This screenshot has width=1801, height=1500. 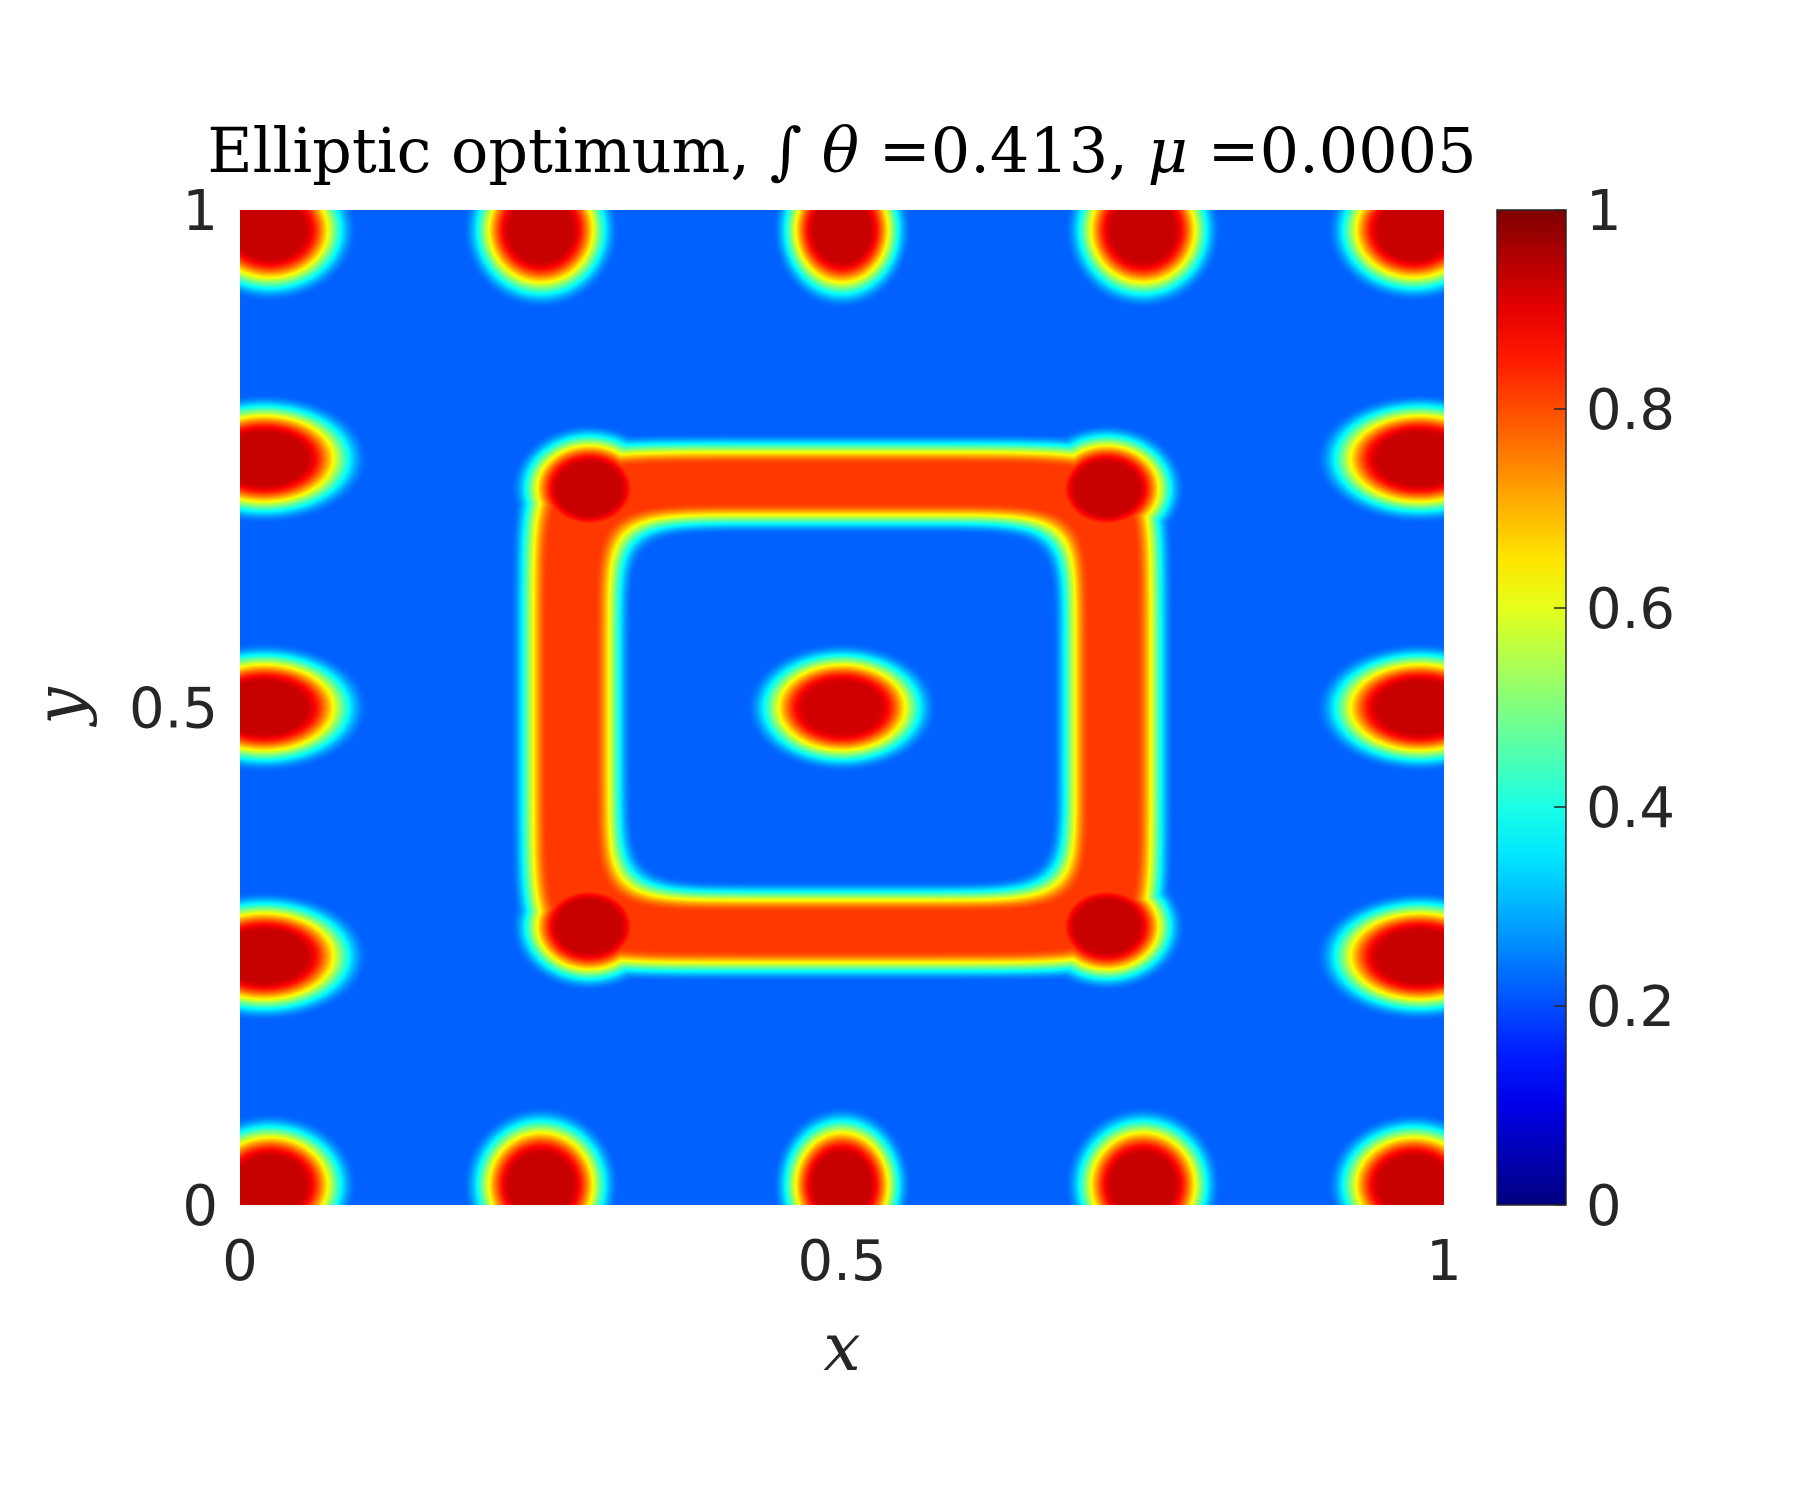 I want to click on title-theta-symbol: θ, so click(x=840, y=150).